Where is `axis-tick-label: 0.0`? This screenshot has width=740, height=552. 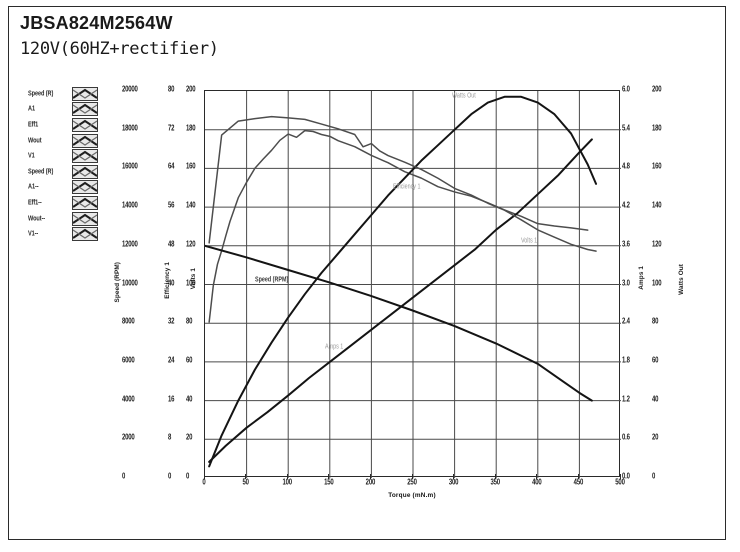
axis-tick-label: 0.0 is located at coordinates (626, 477).